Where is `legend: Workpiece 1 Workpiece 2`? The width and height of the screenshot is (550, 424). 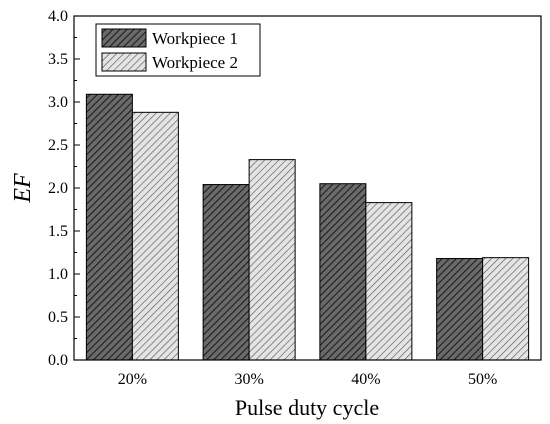 legend: Workpiece 1 Workpiece 2 is located at coordinates (178, 50).